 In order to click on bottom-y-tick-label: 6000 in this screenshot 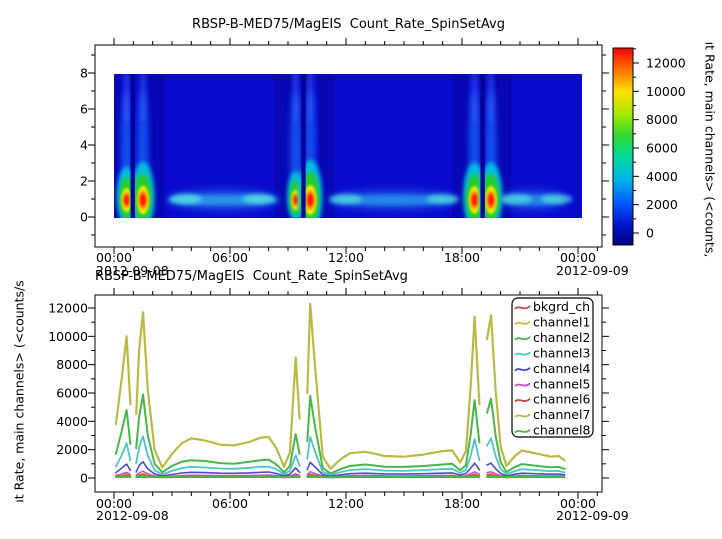, I will do `click(72, 392)`.